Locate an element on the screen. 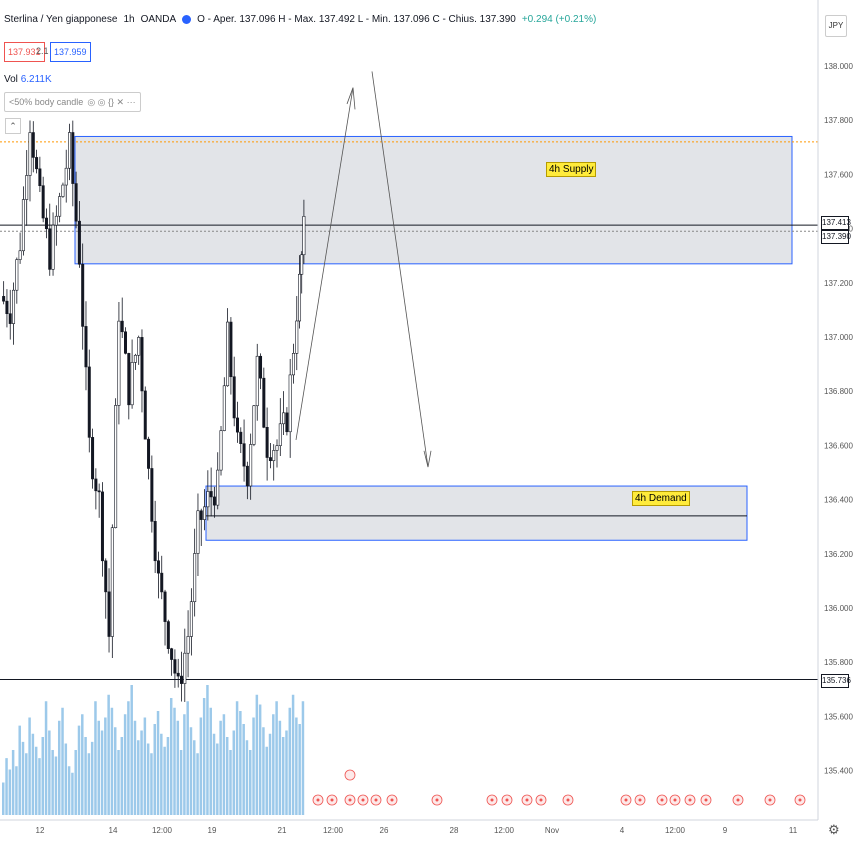 The height and width of the screenshot is (854, 868). event-markers is located at coordinates (559, 787).